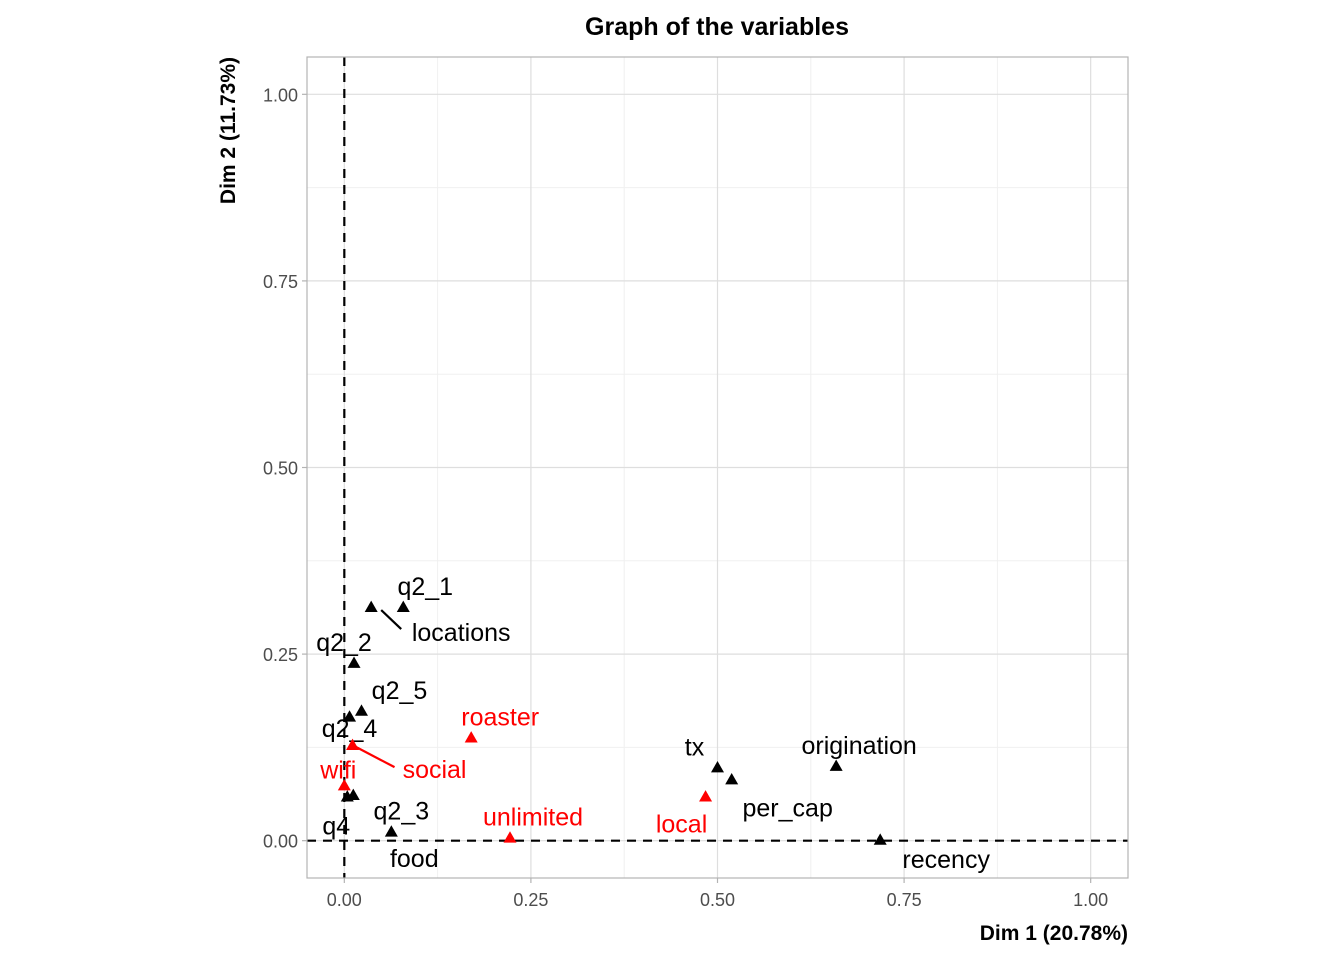 The image size is (1344, 960). What do you see at coordinates (280, 95) in the screenshot?
I see `y-tick-label: 1.00` at bounding box center [280, 95].